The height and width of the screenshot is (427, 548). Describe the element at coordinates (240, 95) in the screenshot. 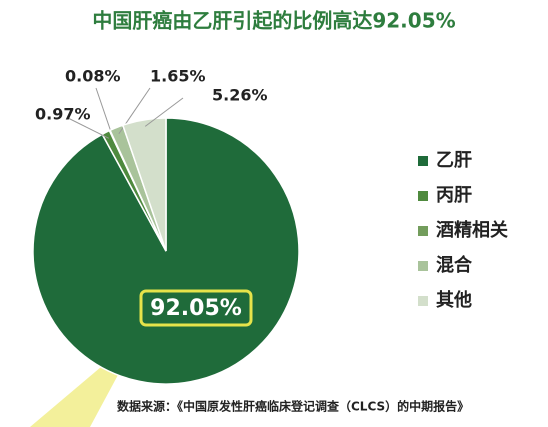

I see `data-label: 5.26%` at that location.